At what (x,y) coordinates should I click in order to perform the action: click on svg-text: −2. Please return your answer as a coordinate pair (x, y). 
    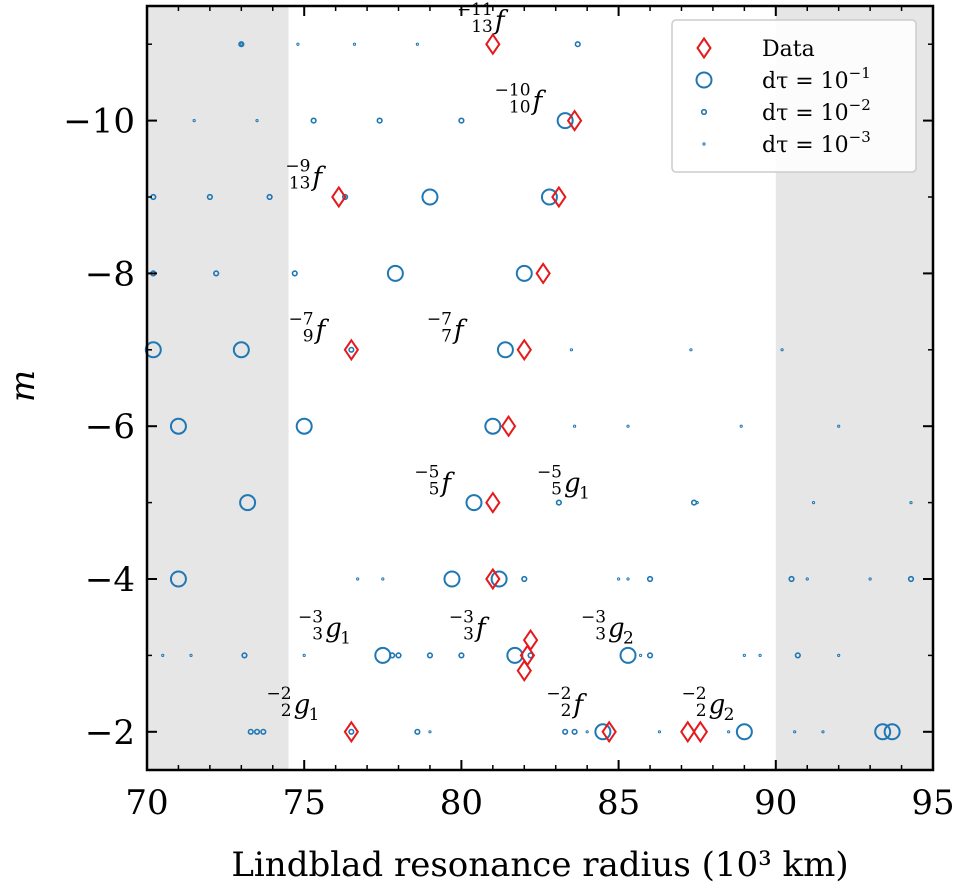
    Looking at the image, I should click on (694, 694).